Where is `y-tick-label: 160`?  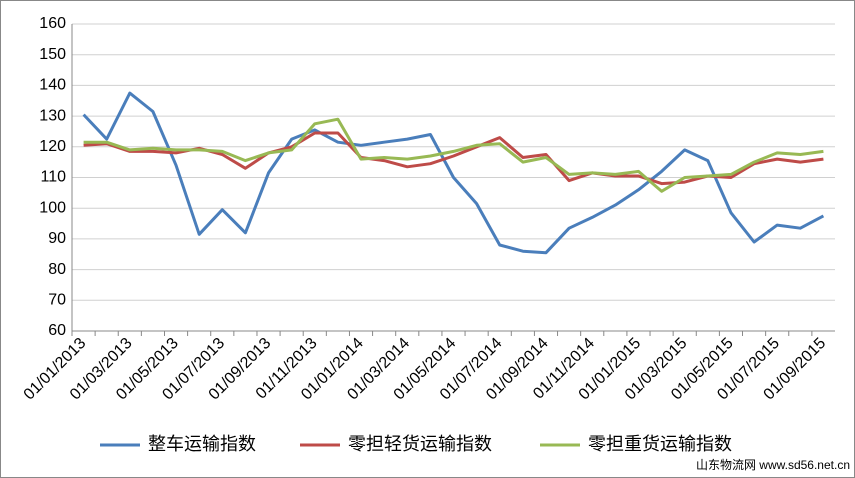 y-tick-label: 160 is located at coordinates (52, 23).